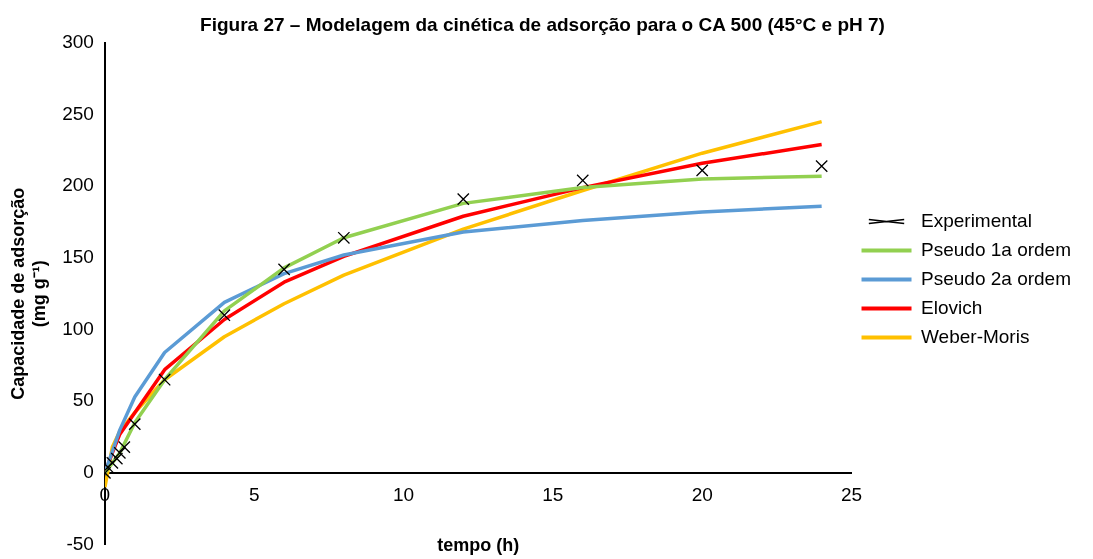  What do you see at coordinates (702, 494) in the screenshot?
I see `x-tick-label: 20` at bounding box center [702, 494].